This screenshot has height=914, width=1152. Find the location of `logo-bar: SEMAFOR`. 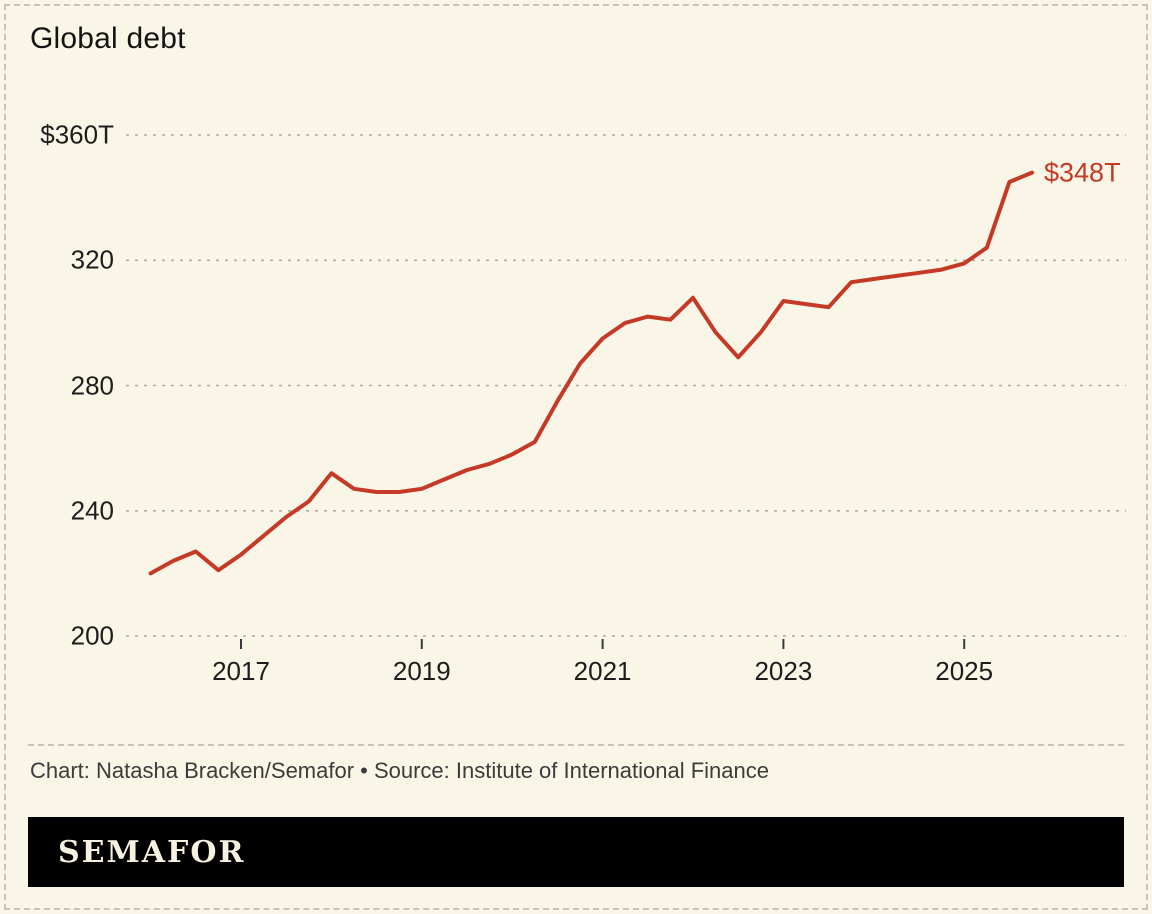

logo-bar: SEMAFOR is located at coordinates (576, 852).